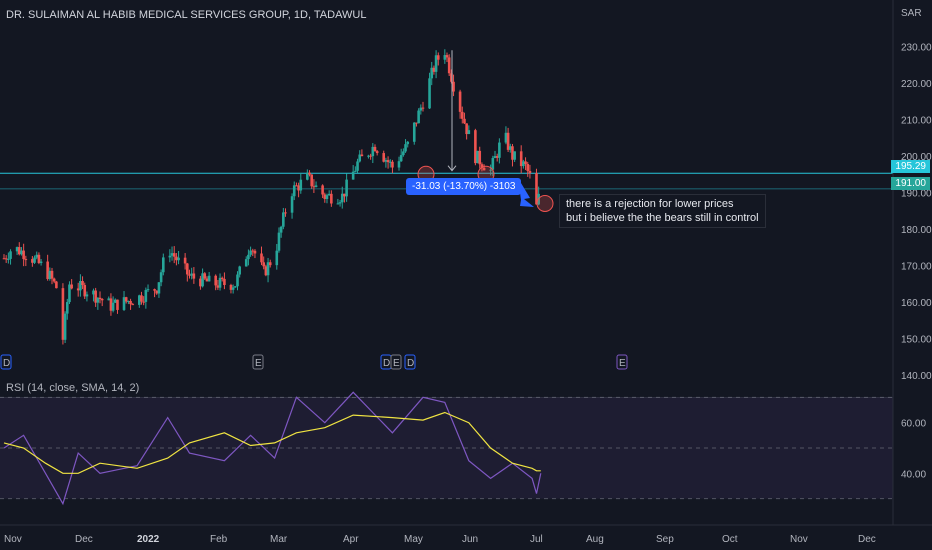 The image size is (932, 550). I want to click on annotation-line-1: there is a rejection for lower prices, so click(650, 204).